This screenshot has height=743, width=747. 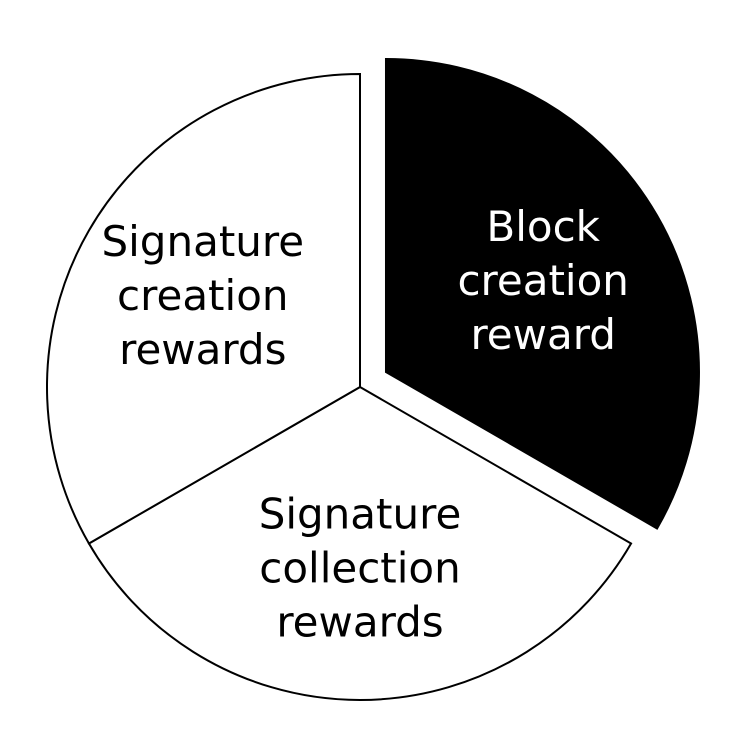 I want to click on pie-slice-label-line: collection, so click(x=360, y=568).